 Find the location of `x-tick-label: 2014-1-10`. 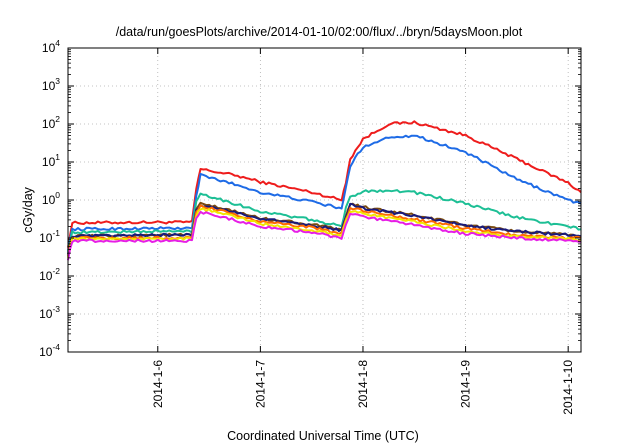

x-tick-label: 2014-1-10 is located at coordinates (568, 387).